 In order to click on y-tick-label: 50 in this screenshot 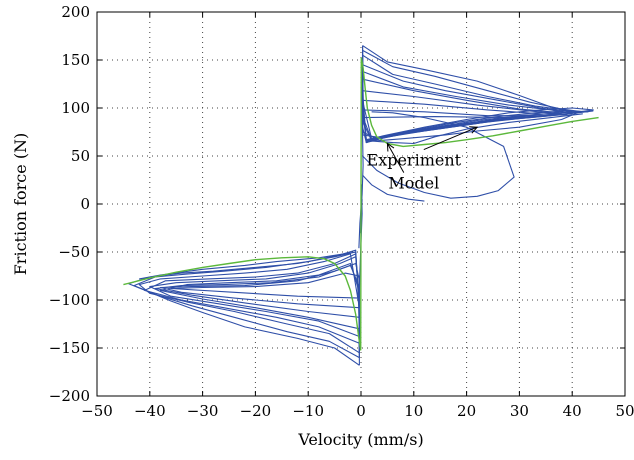, I will do `click(80, 156)`.